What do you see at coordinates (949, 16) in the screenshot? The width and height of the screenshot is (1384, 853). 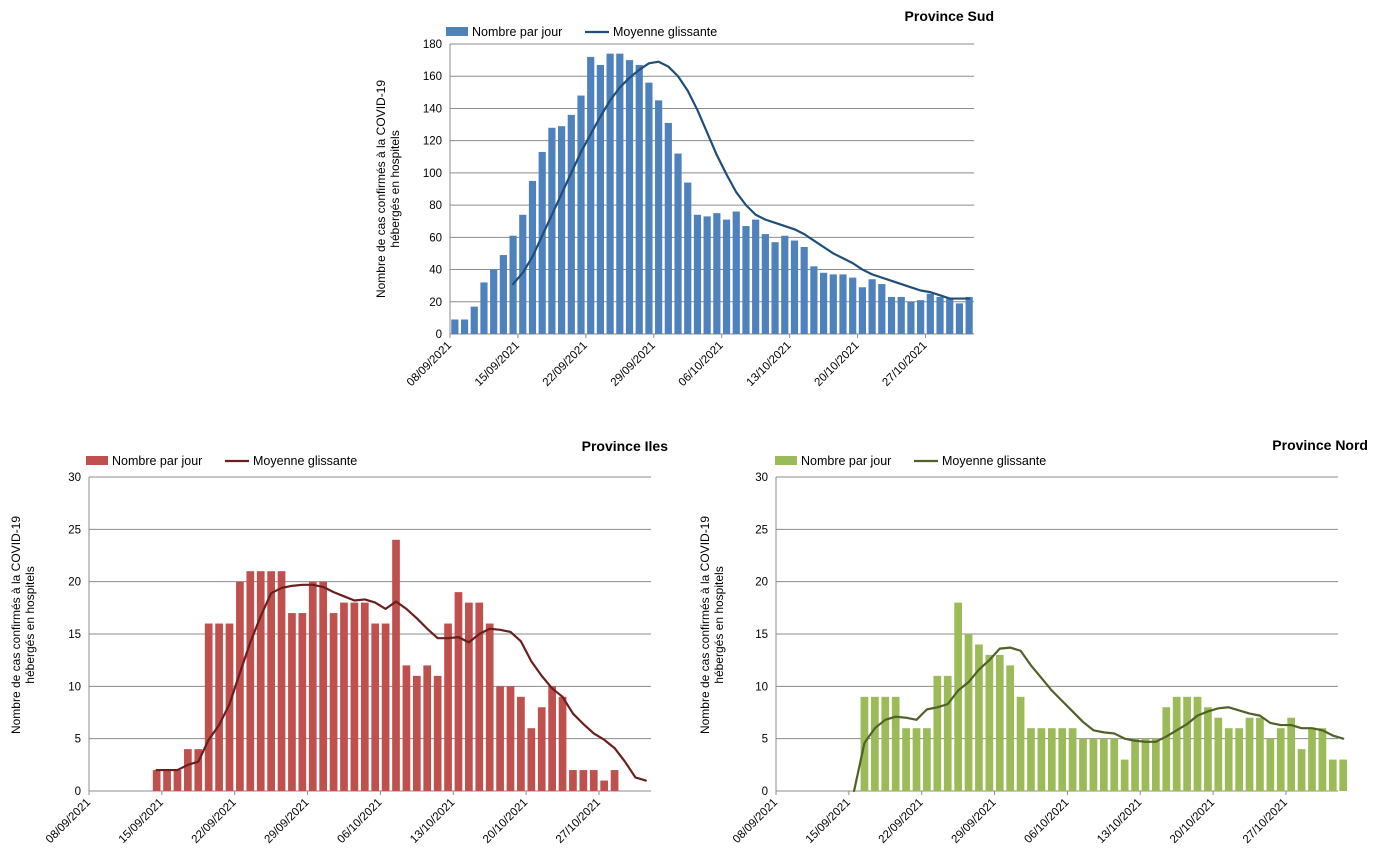 I see `chart-title: Province Sud` at bounding box center [949, 16].